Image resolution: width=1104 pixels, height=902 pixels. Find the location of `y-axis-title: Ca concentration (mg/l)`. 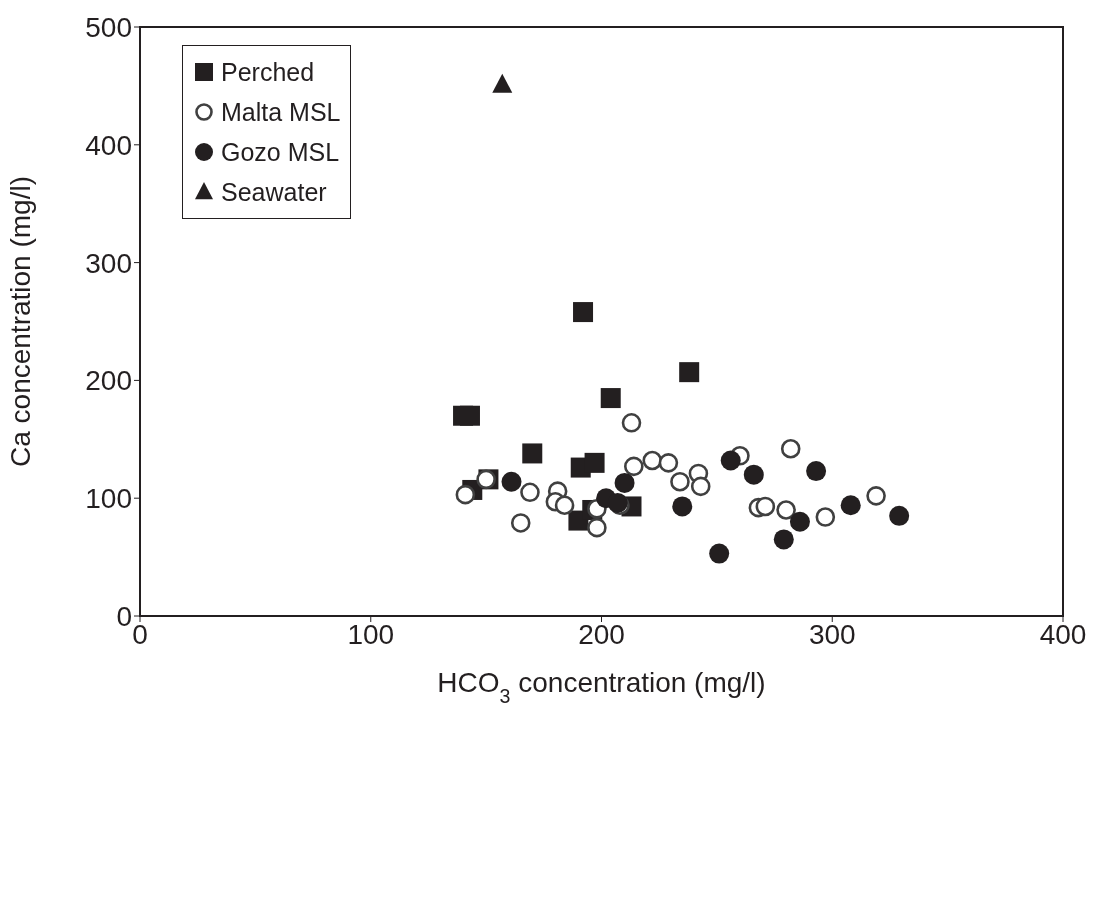

y-axis-title: Ca concentration (mg/l) is located at coordinates (20, 321).